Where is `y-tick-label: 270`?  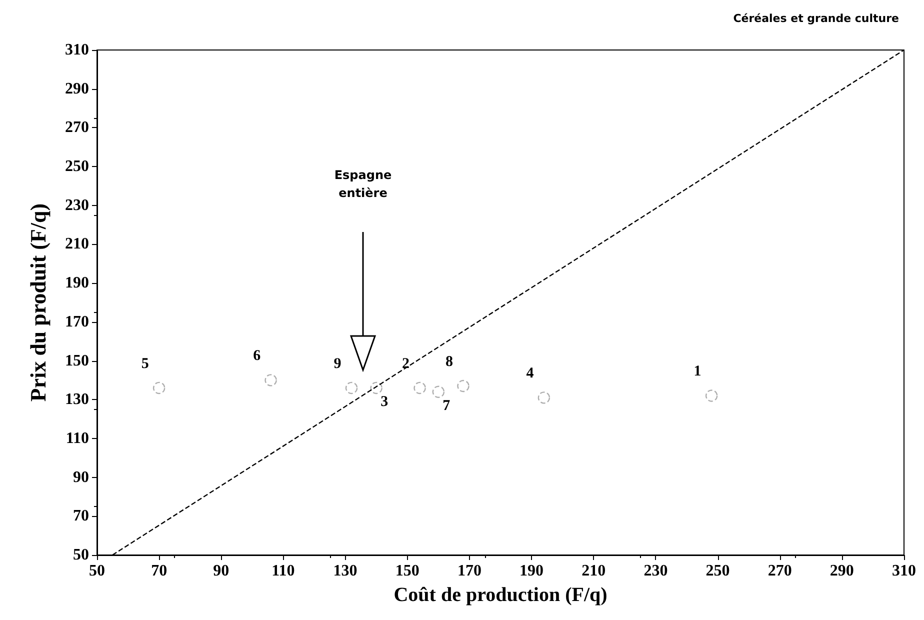
y-tick-label: 270 is located at coordinates (77, 127).